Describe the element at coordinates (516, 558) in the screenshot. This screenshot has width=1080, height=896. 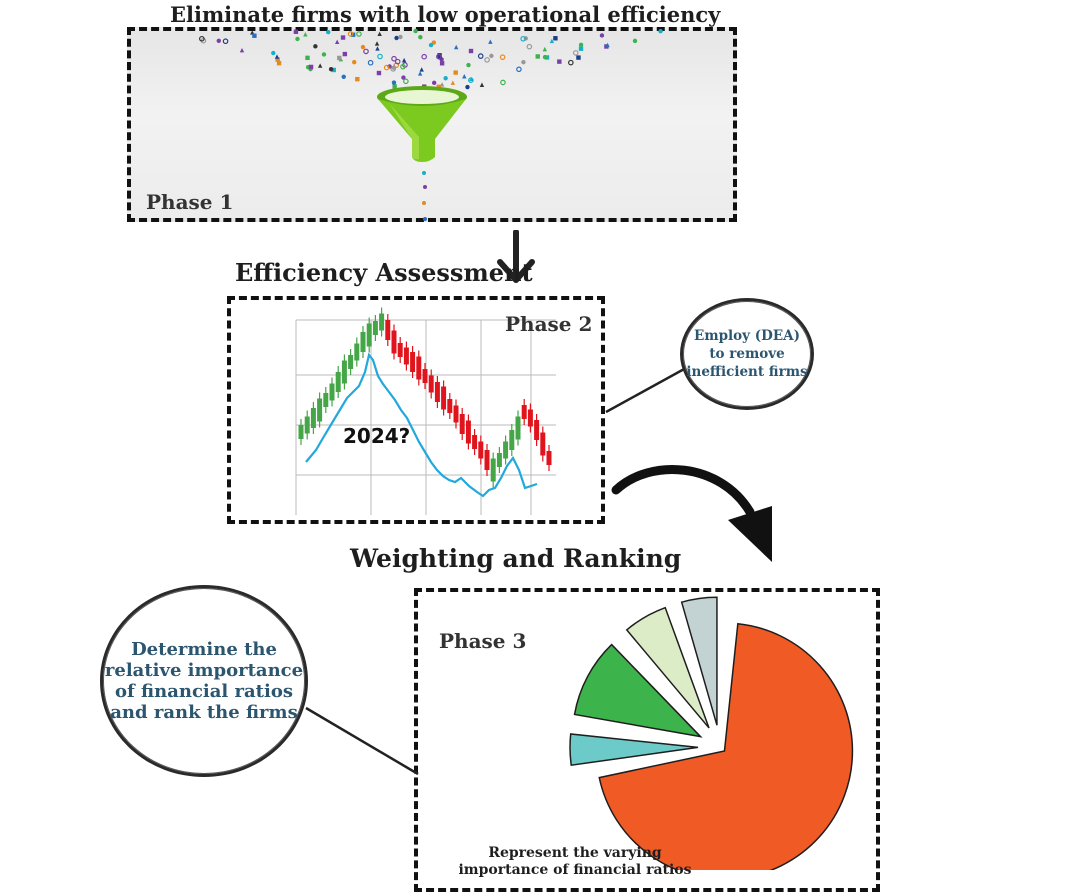
I see `phase3-heading: Weighting and Ranking` at that location.